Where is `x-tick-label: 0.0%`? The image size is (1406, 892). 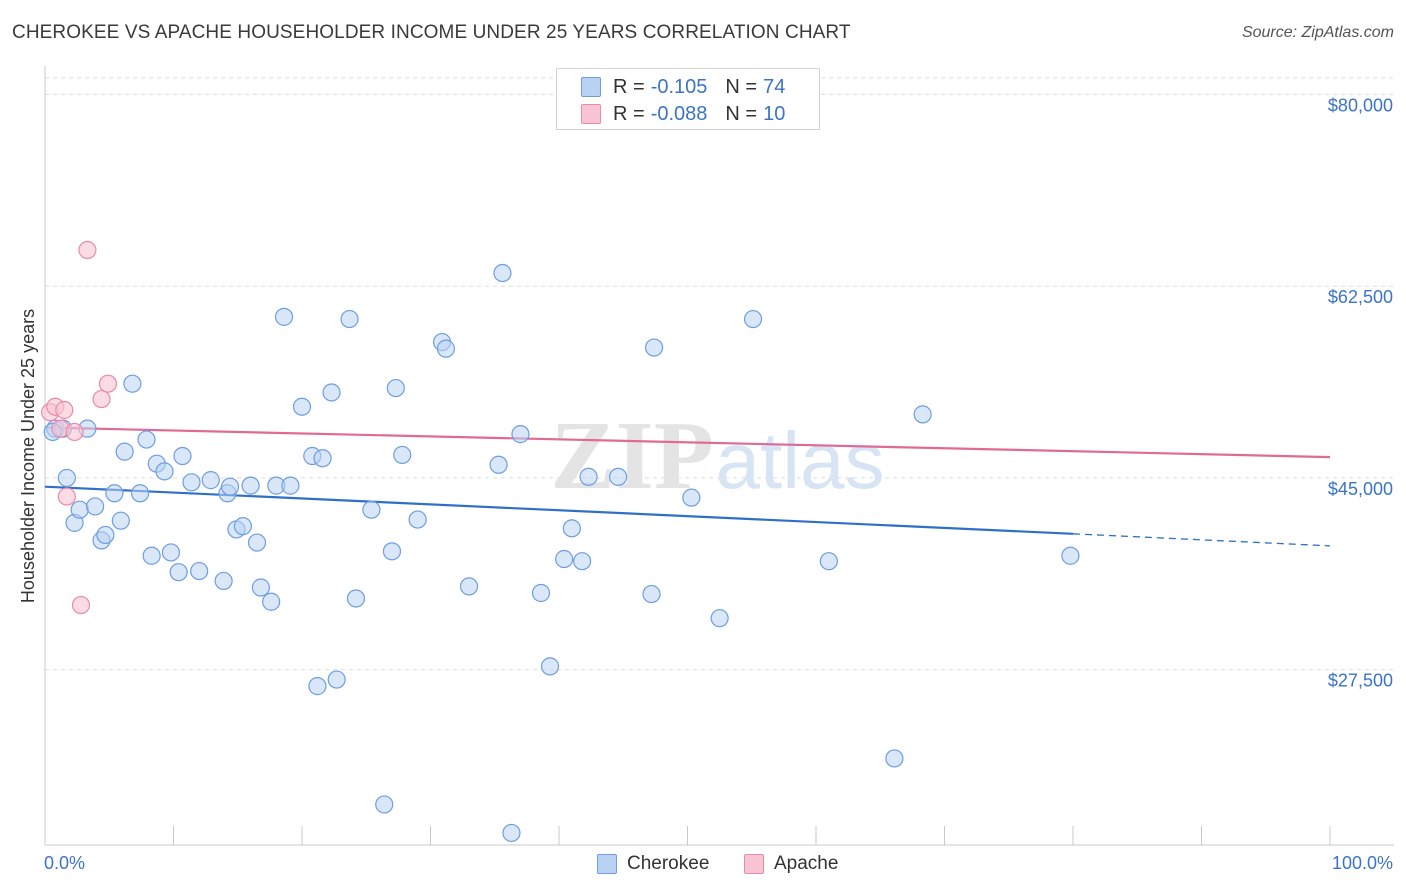
x-tick-label: 0.0% is located at coordinates (64, 863).